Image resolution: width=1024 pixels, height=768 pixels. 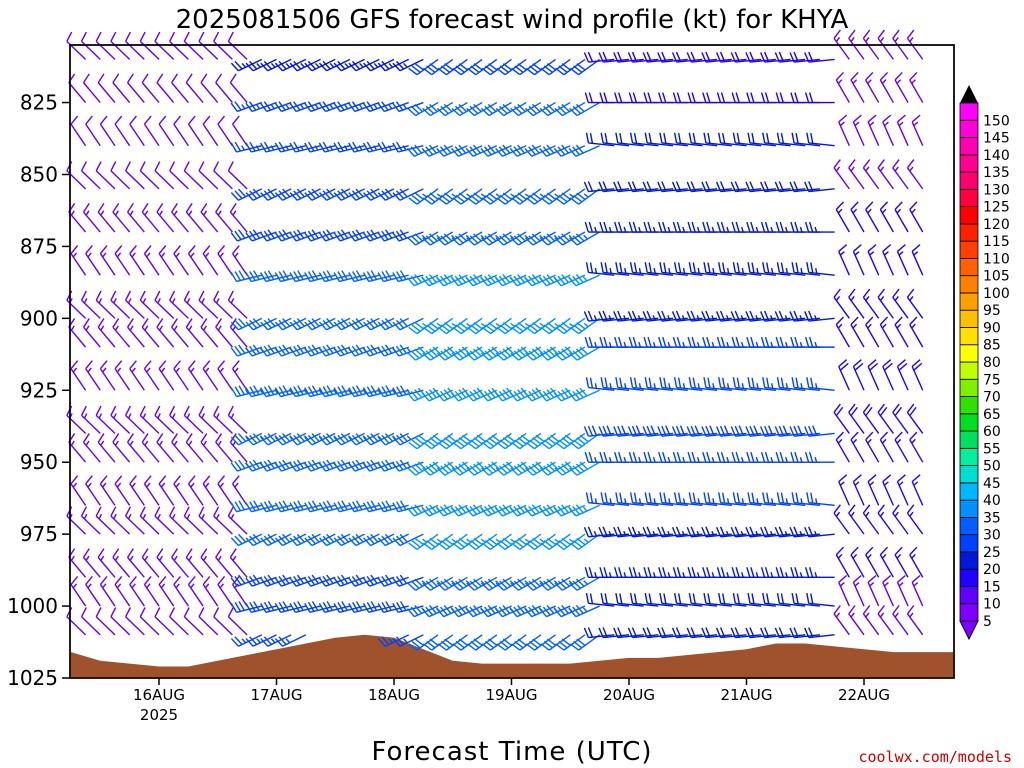 What do you see at coordinates (992, 570) in the screenshot?
I see `colorbar-label: 20` at bounding box center [992, 570].